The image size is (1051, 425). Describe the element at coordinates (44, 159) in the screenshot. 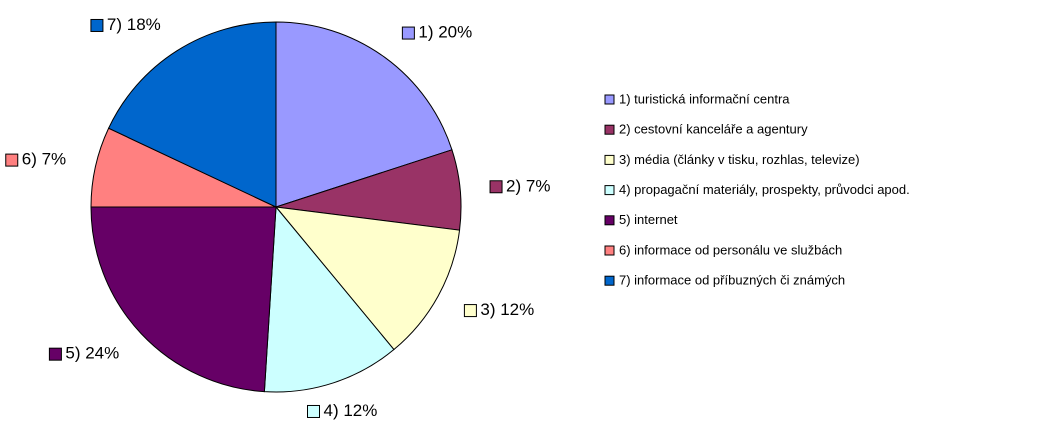

I see `data-label: 6) 7%` at that location.